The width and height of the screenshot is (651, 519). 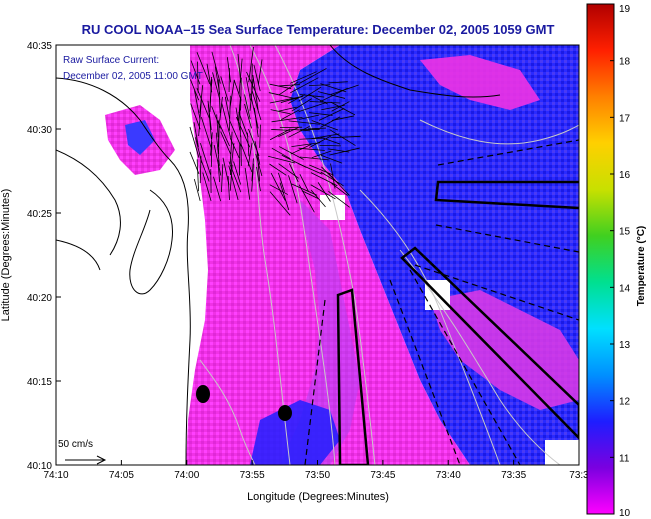 I want to click on x-tick-label: 73:35, so click(x=513, y=475).